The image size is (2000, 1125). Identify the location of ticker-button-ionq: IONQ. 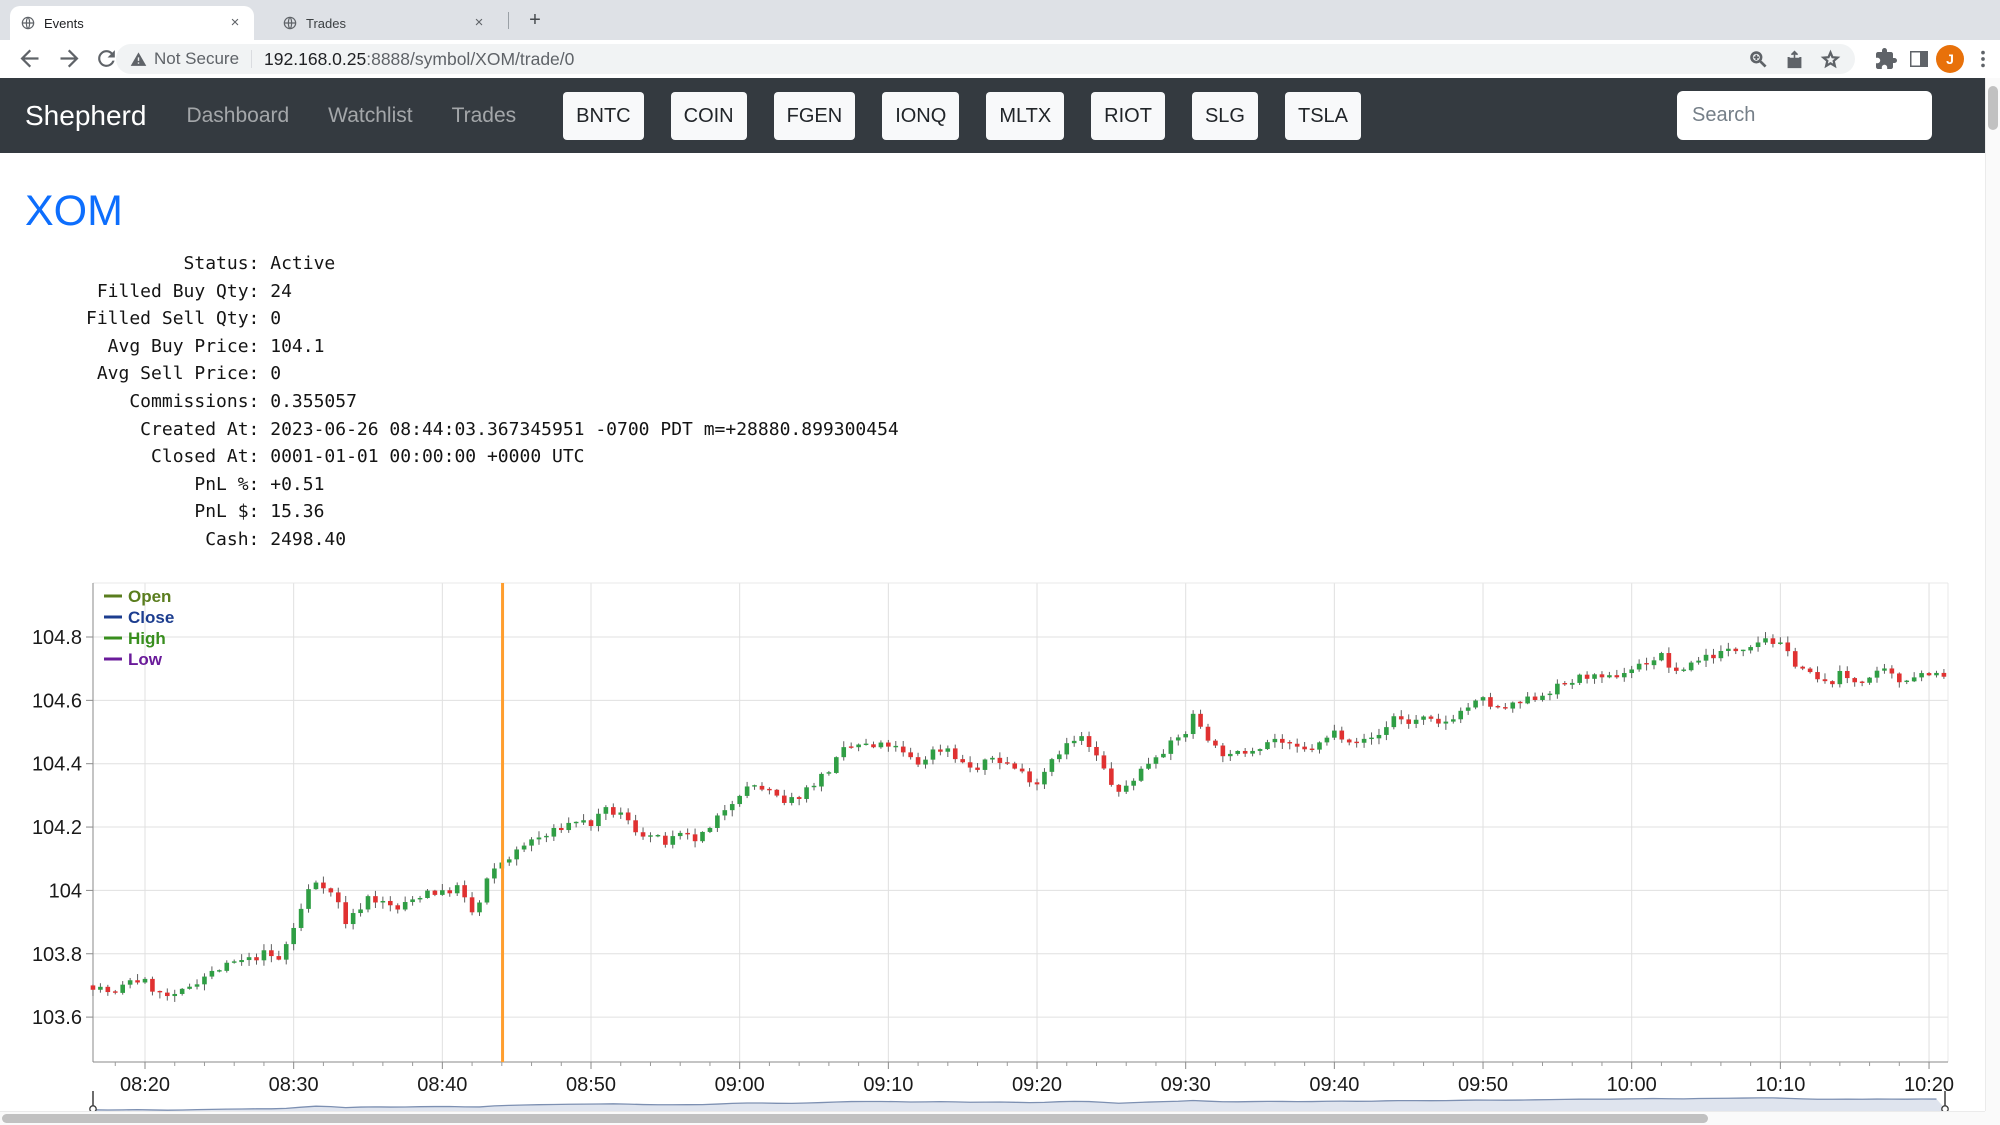
(921, 115).